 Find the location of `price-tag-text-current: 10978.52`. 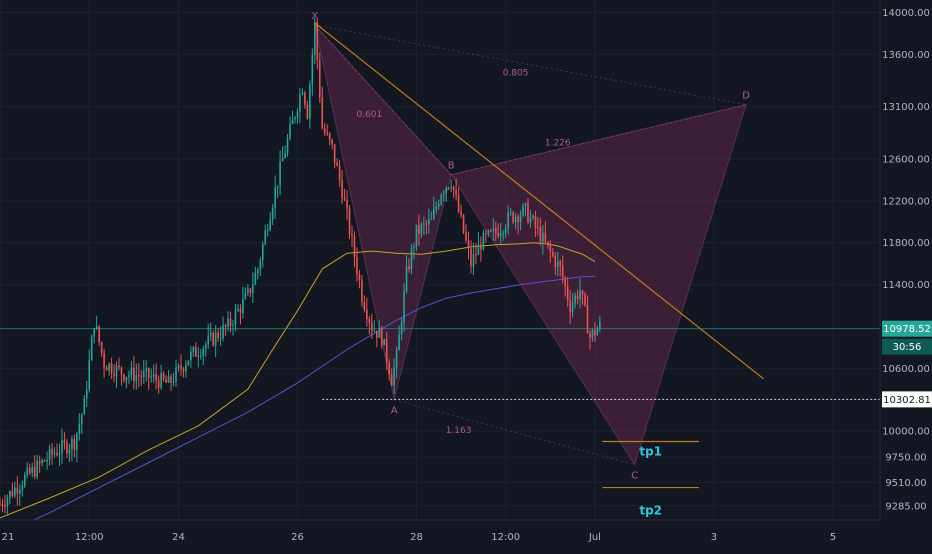

price-tag-text-current: 10978.52 is located at coordinates (907, 329).